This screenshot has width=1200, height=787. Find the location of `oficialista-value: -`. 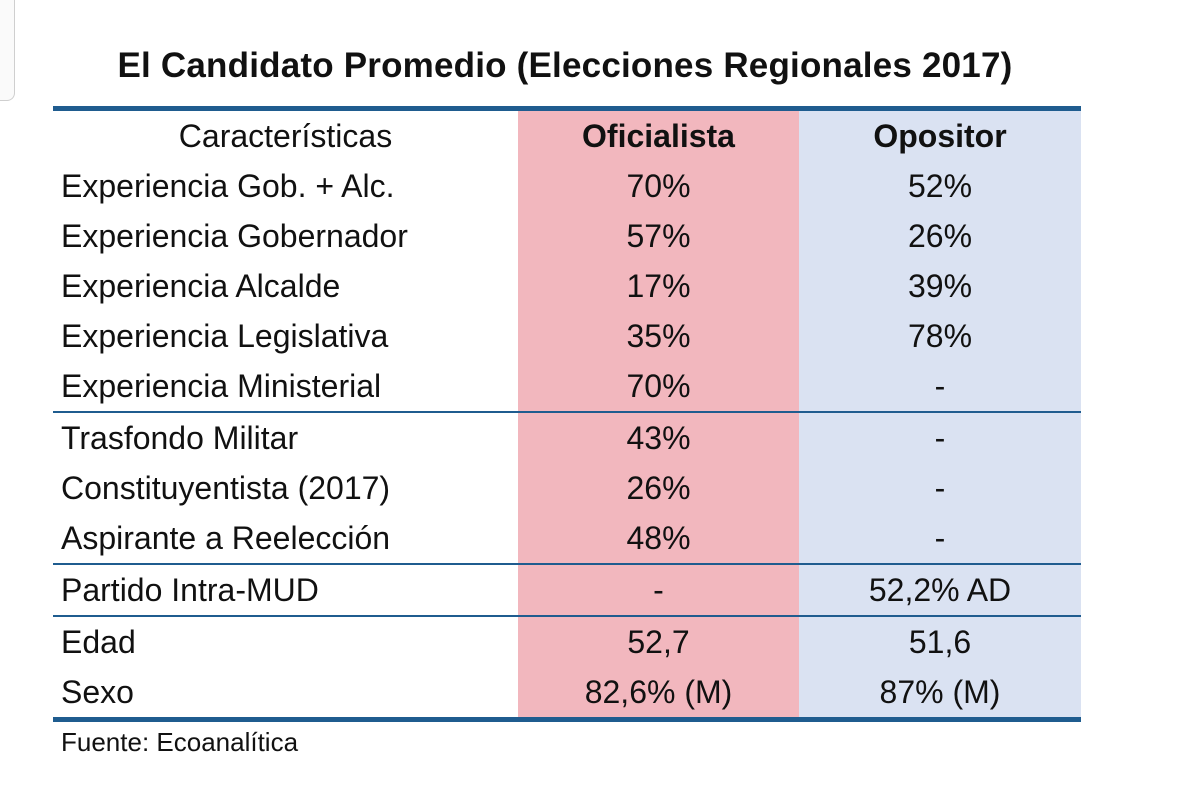

oficialista-value: - is located at coordinates (658, 590).